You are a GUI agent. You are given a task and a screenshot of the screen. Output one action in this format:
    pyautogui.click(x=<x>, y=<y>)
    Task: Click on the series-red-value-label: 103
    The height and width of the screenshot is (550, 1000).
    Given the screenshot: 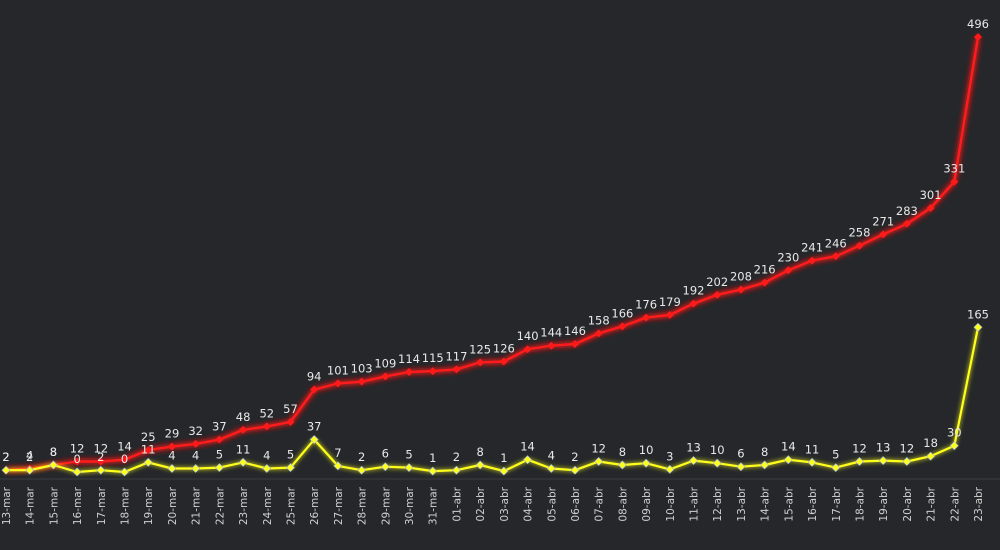 What is the action you would take?
    pyautogui.click(x=362, y=369)
    